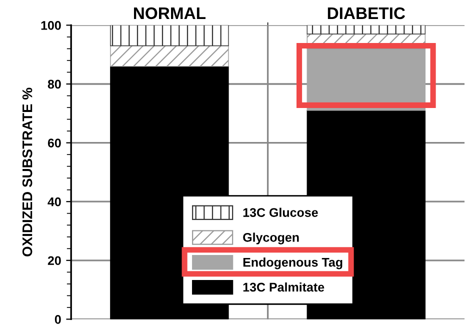 The image size is (474, 336). What do you see at coordinates (280, 212) in the screenshot?
I see `legend-label: 13C Glucose` at bounding box center [280, 212].